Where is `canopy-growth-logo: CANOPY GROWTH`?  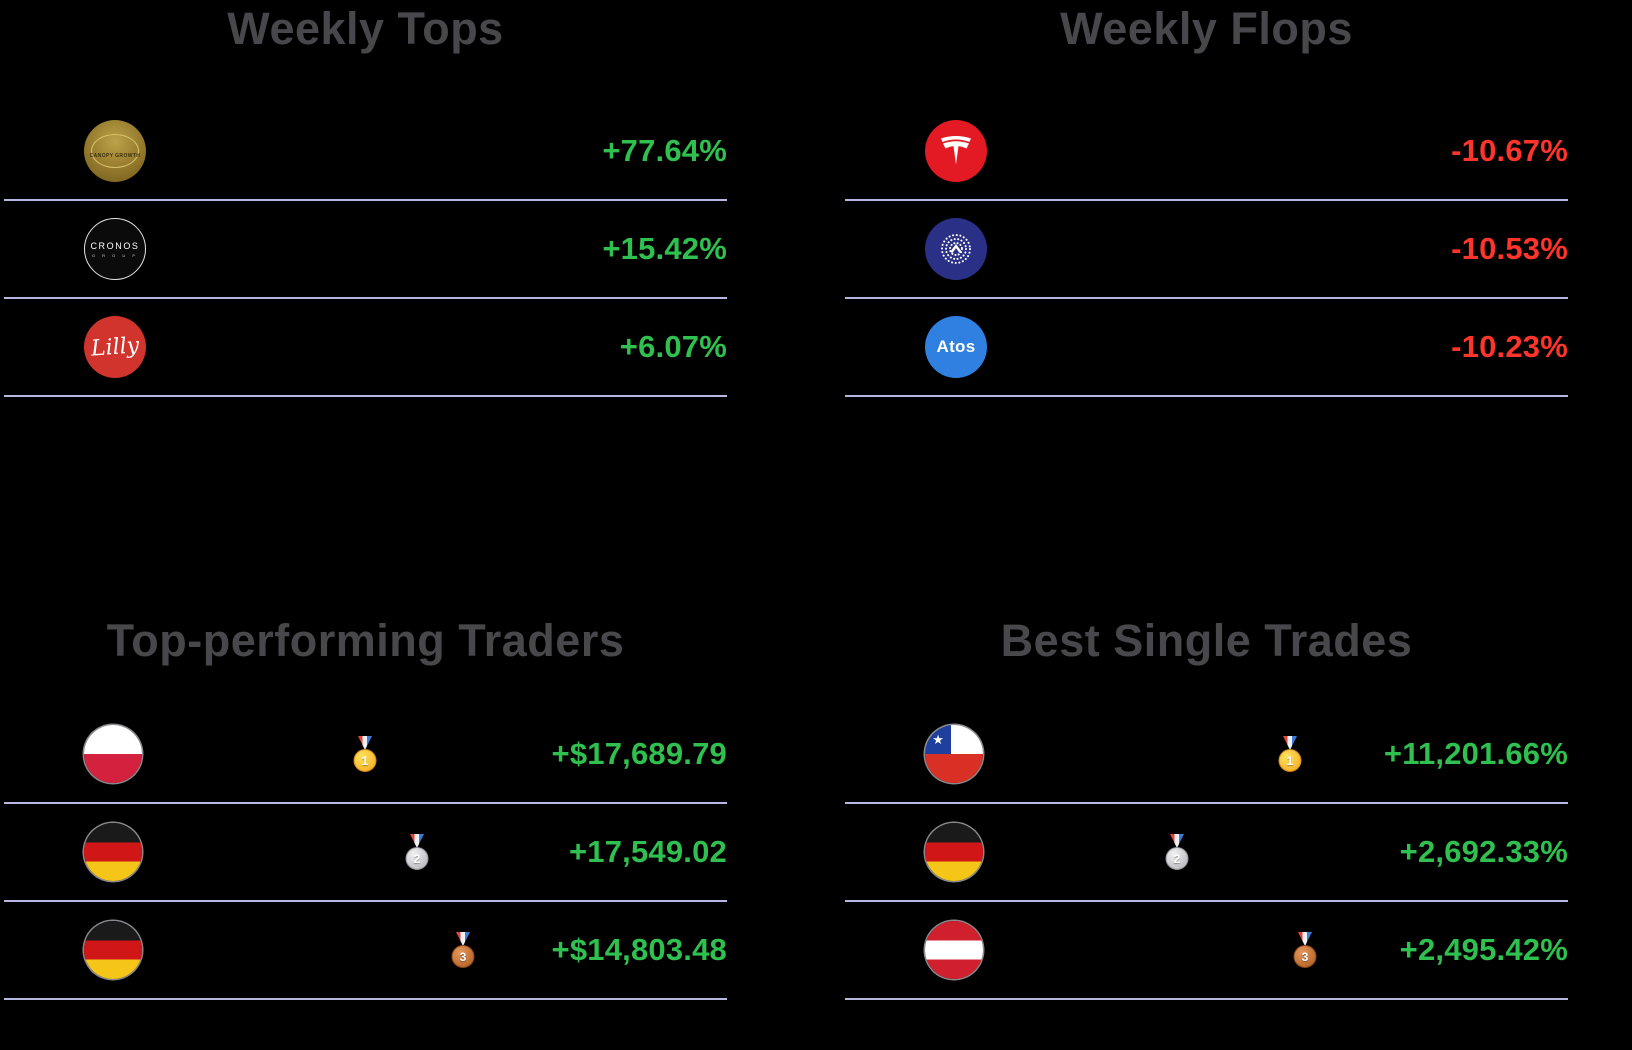 canopy-growth-logo: CANOPY GROWTH is located at coordinates (115, 151).